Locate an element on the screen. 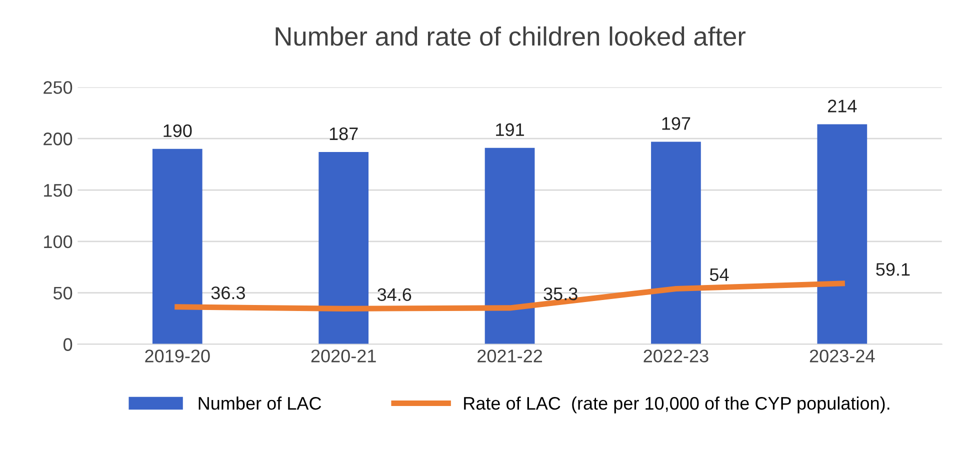 Image resolution: width=971 pixels, height=459 pixels. data-label: 190 is located at coordinates (178, 131).